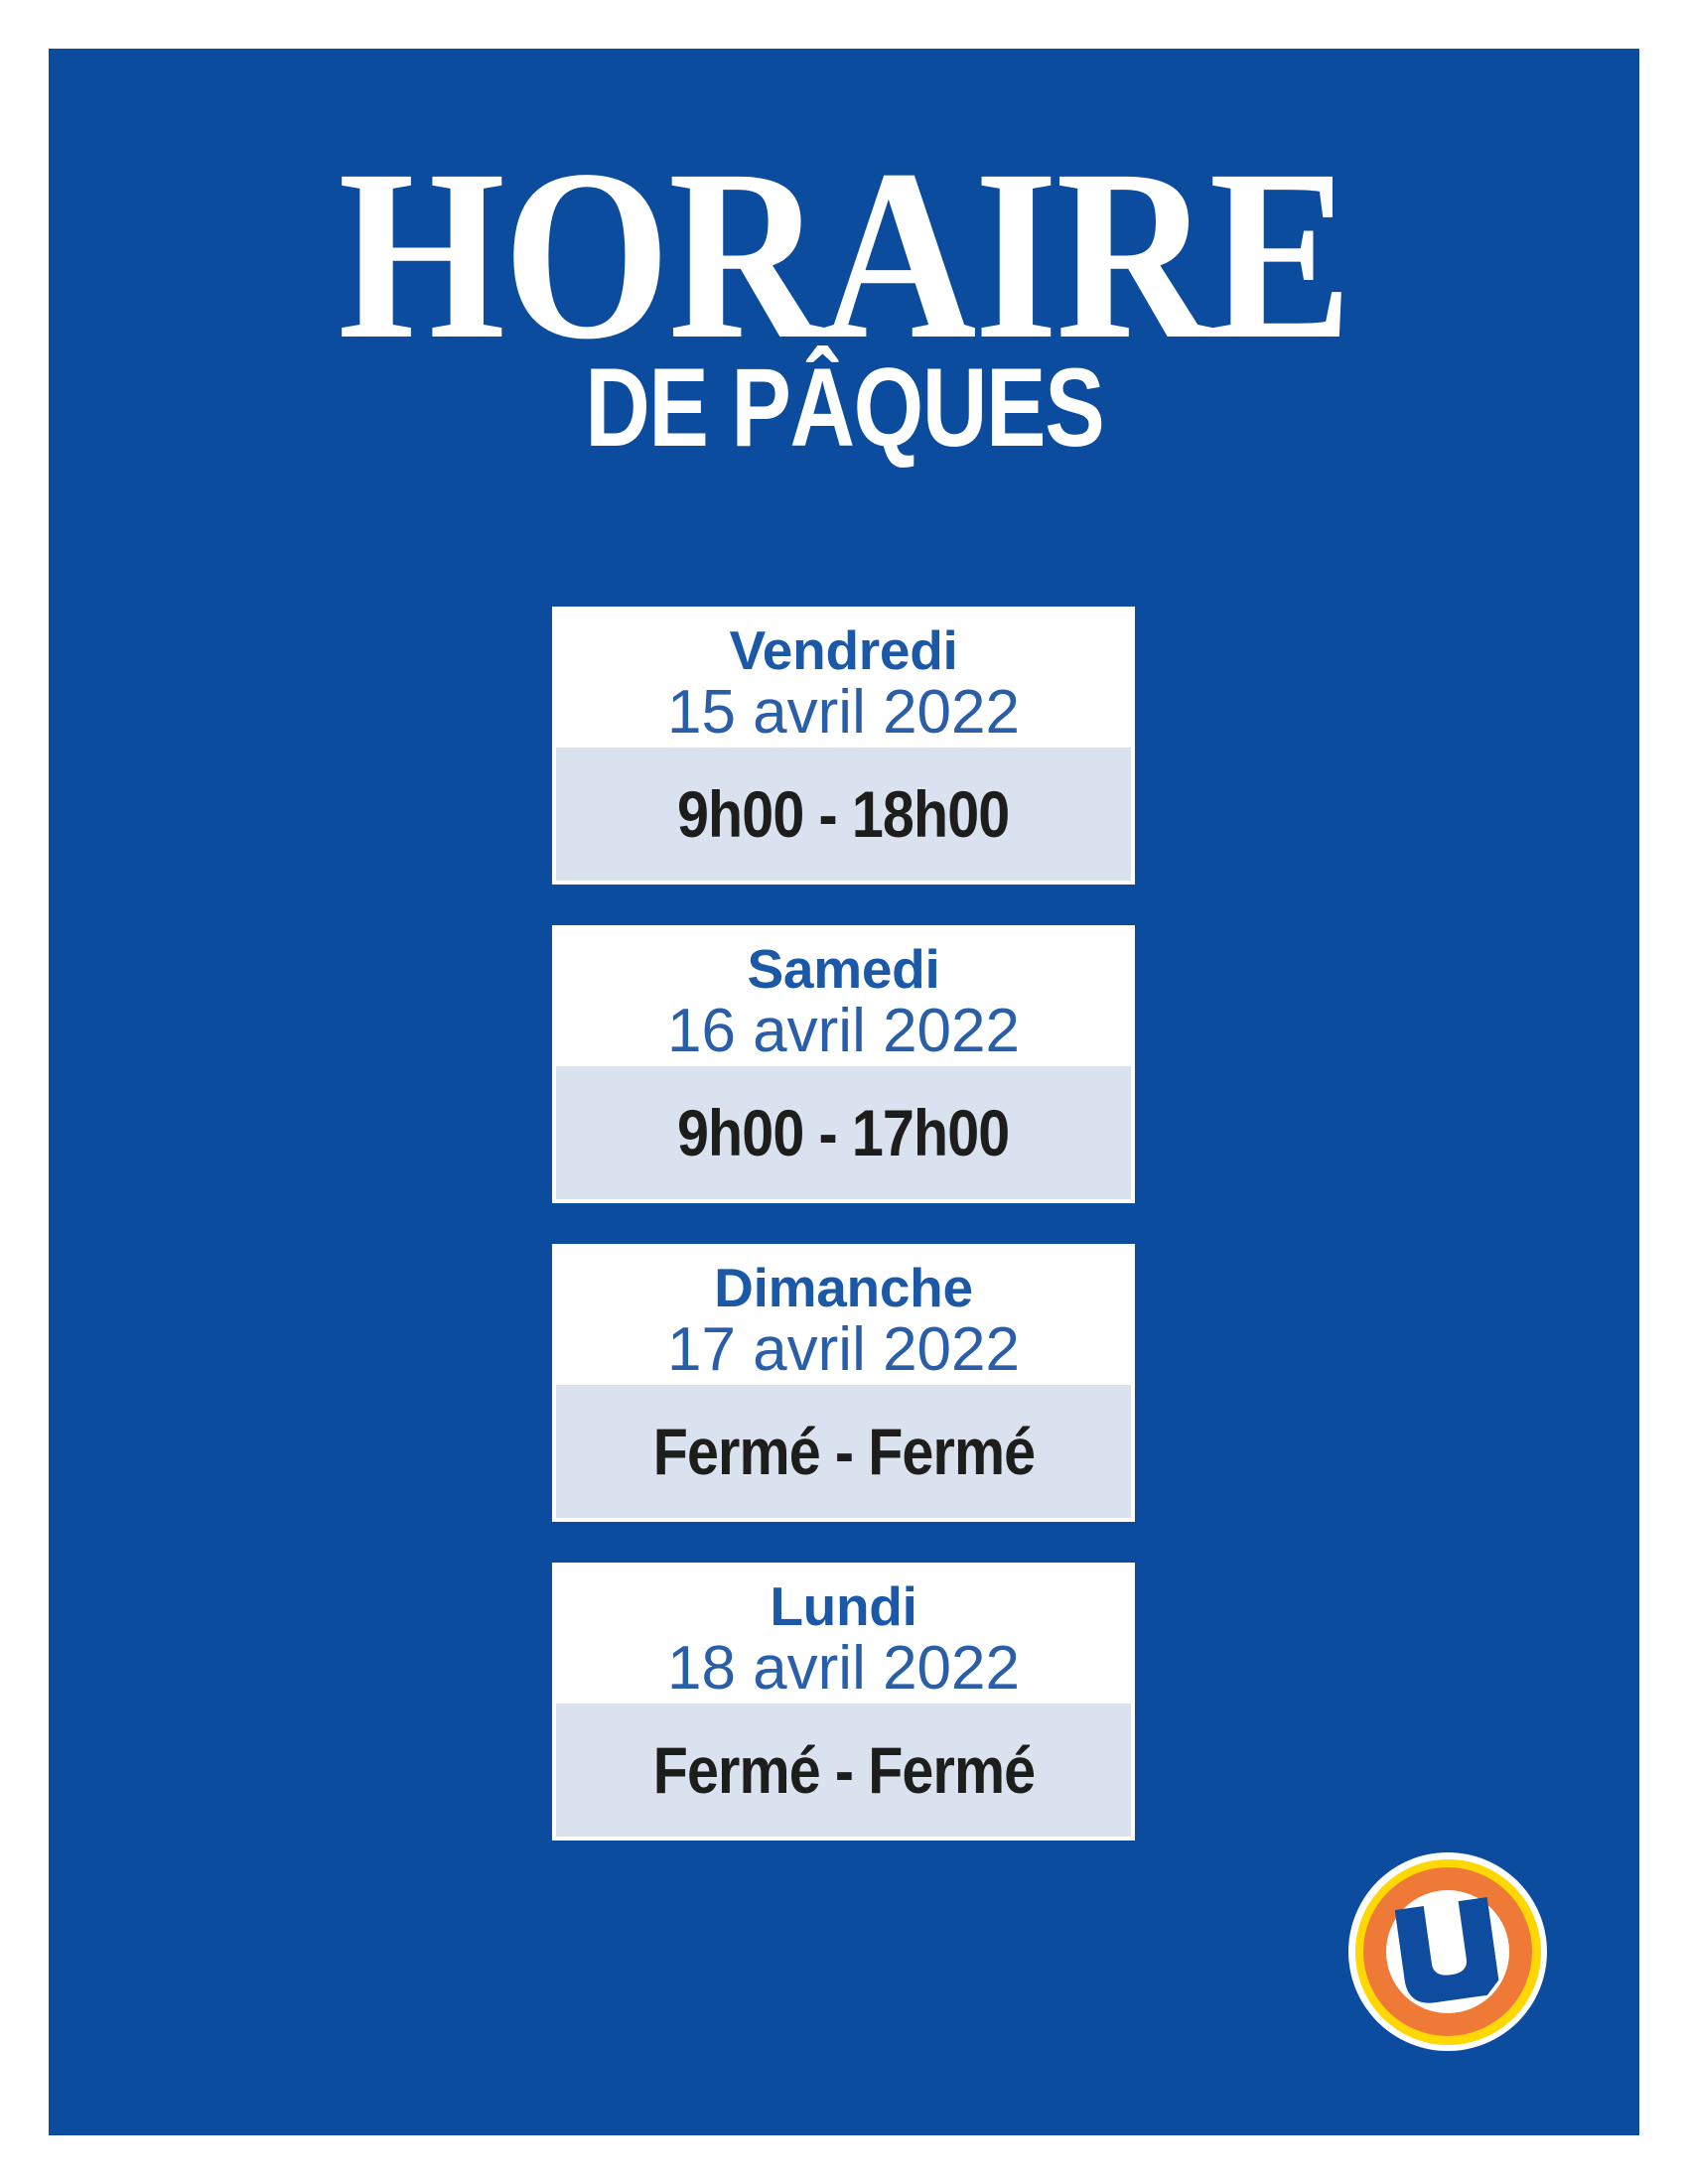 The image size is (1688, 2184). Describe the element at coordinates (843, 1287) in the screenshot. I see `day-label: Dimanche` at that location.